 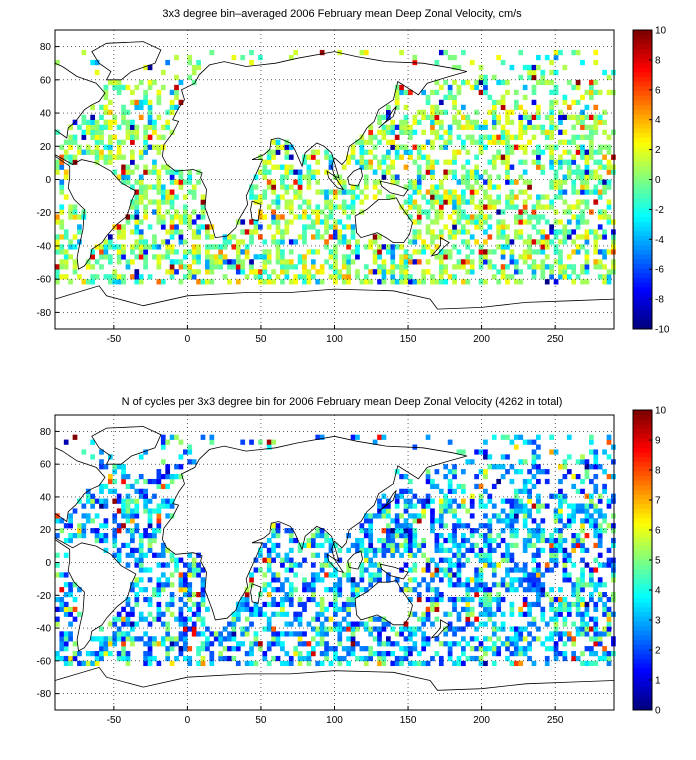 What do you see at coordinates (46, 432) in the screenshot?
I see `y-tick-label: 80` at bounding box center [46, 432].